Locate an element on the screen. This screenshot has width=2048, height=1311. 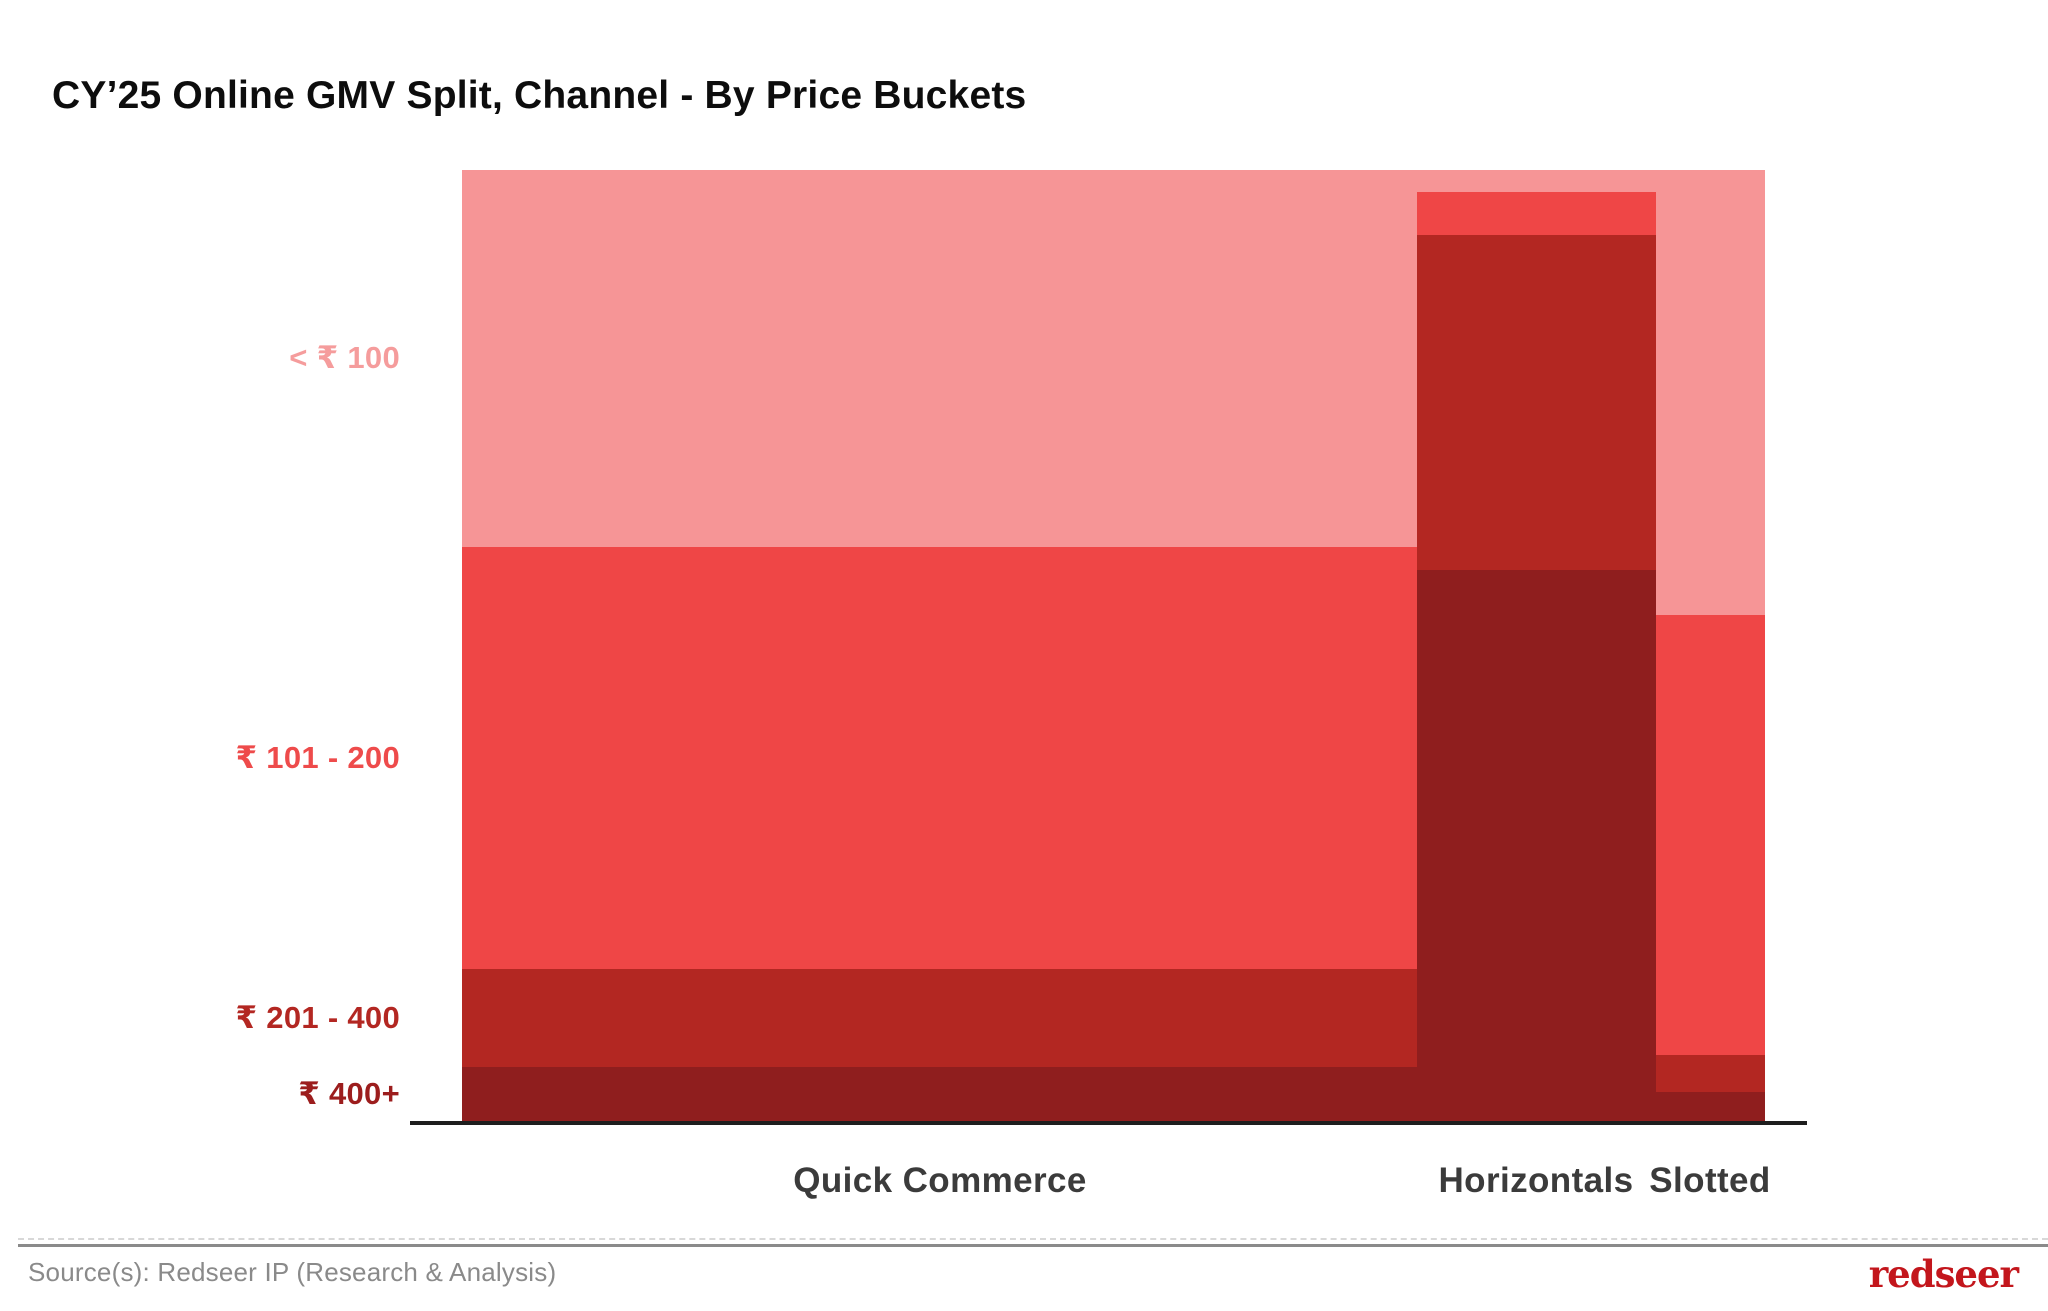
segment-horizontals-400-plus is located at coordinates (1536, 845).